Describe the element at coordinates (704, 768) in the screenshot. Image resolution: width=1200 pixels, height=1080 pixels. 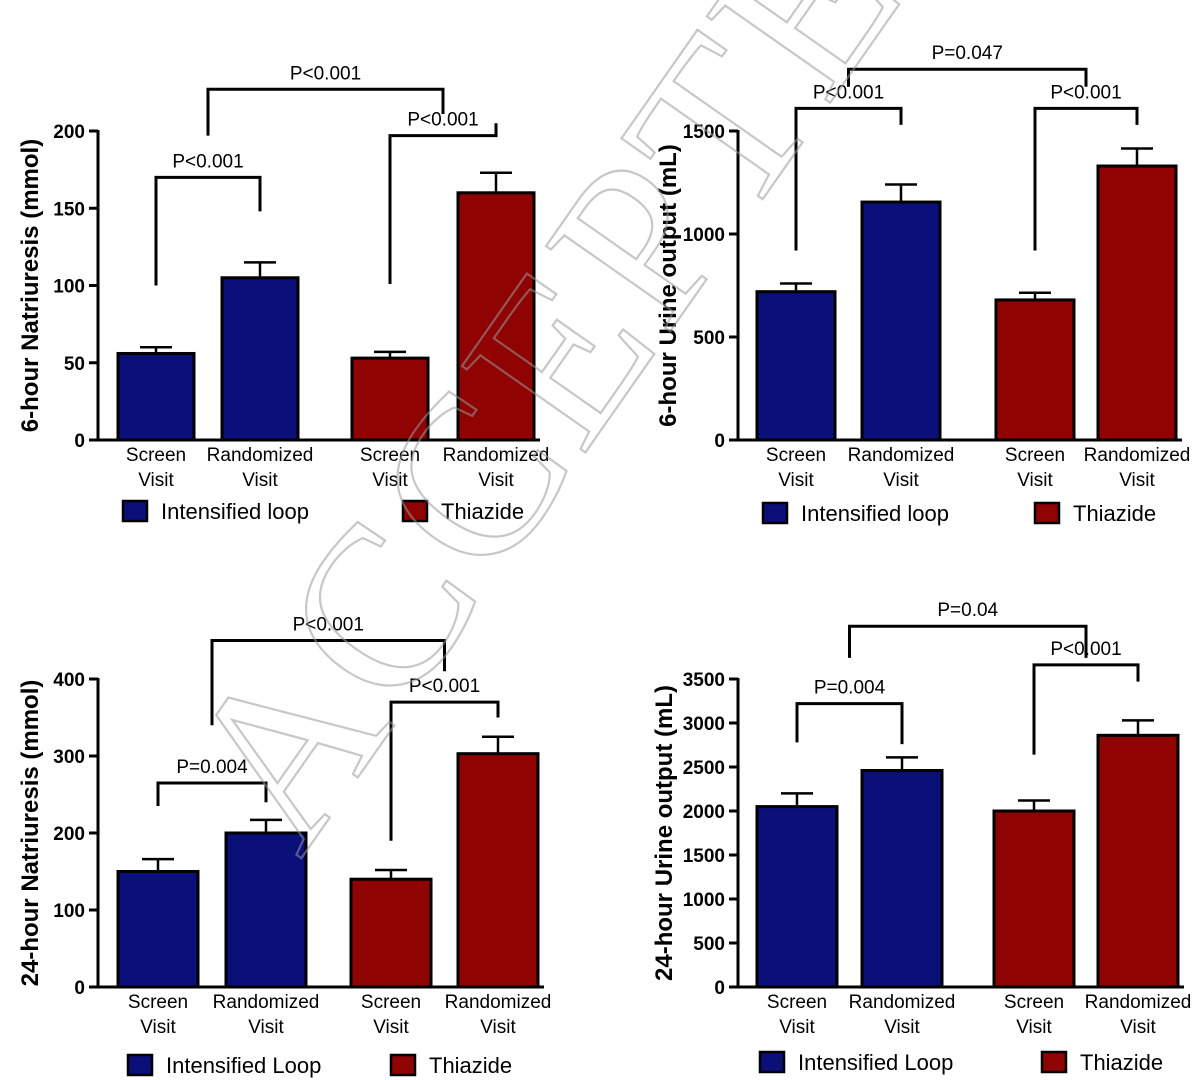
I see `y-tick-label: 2500` at that location.